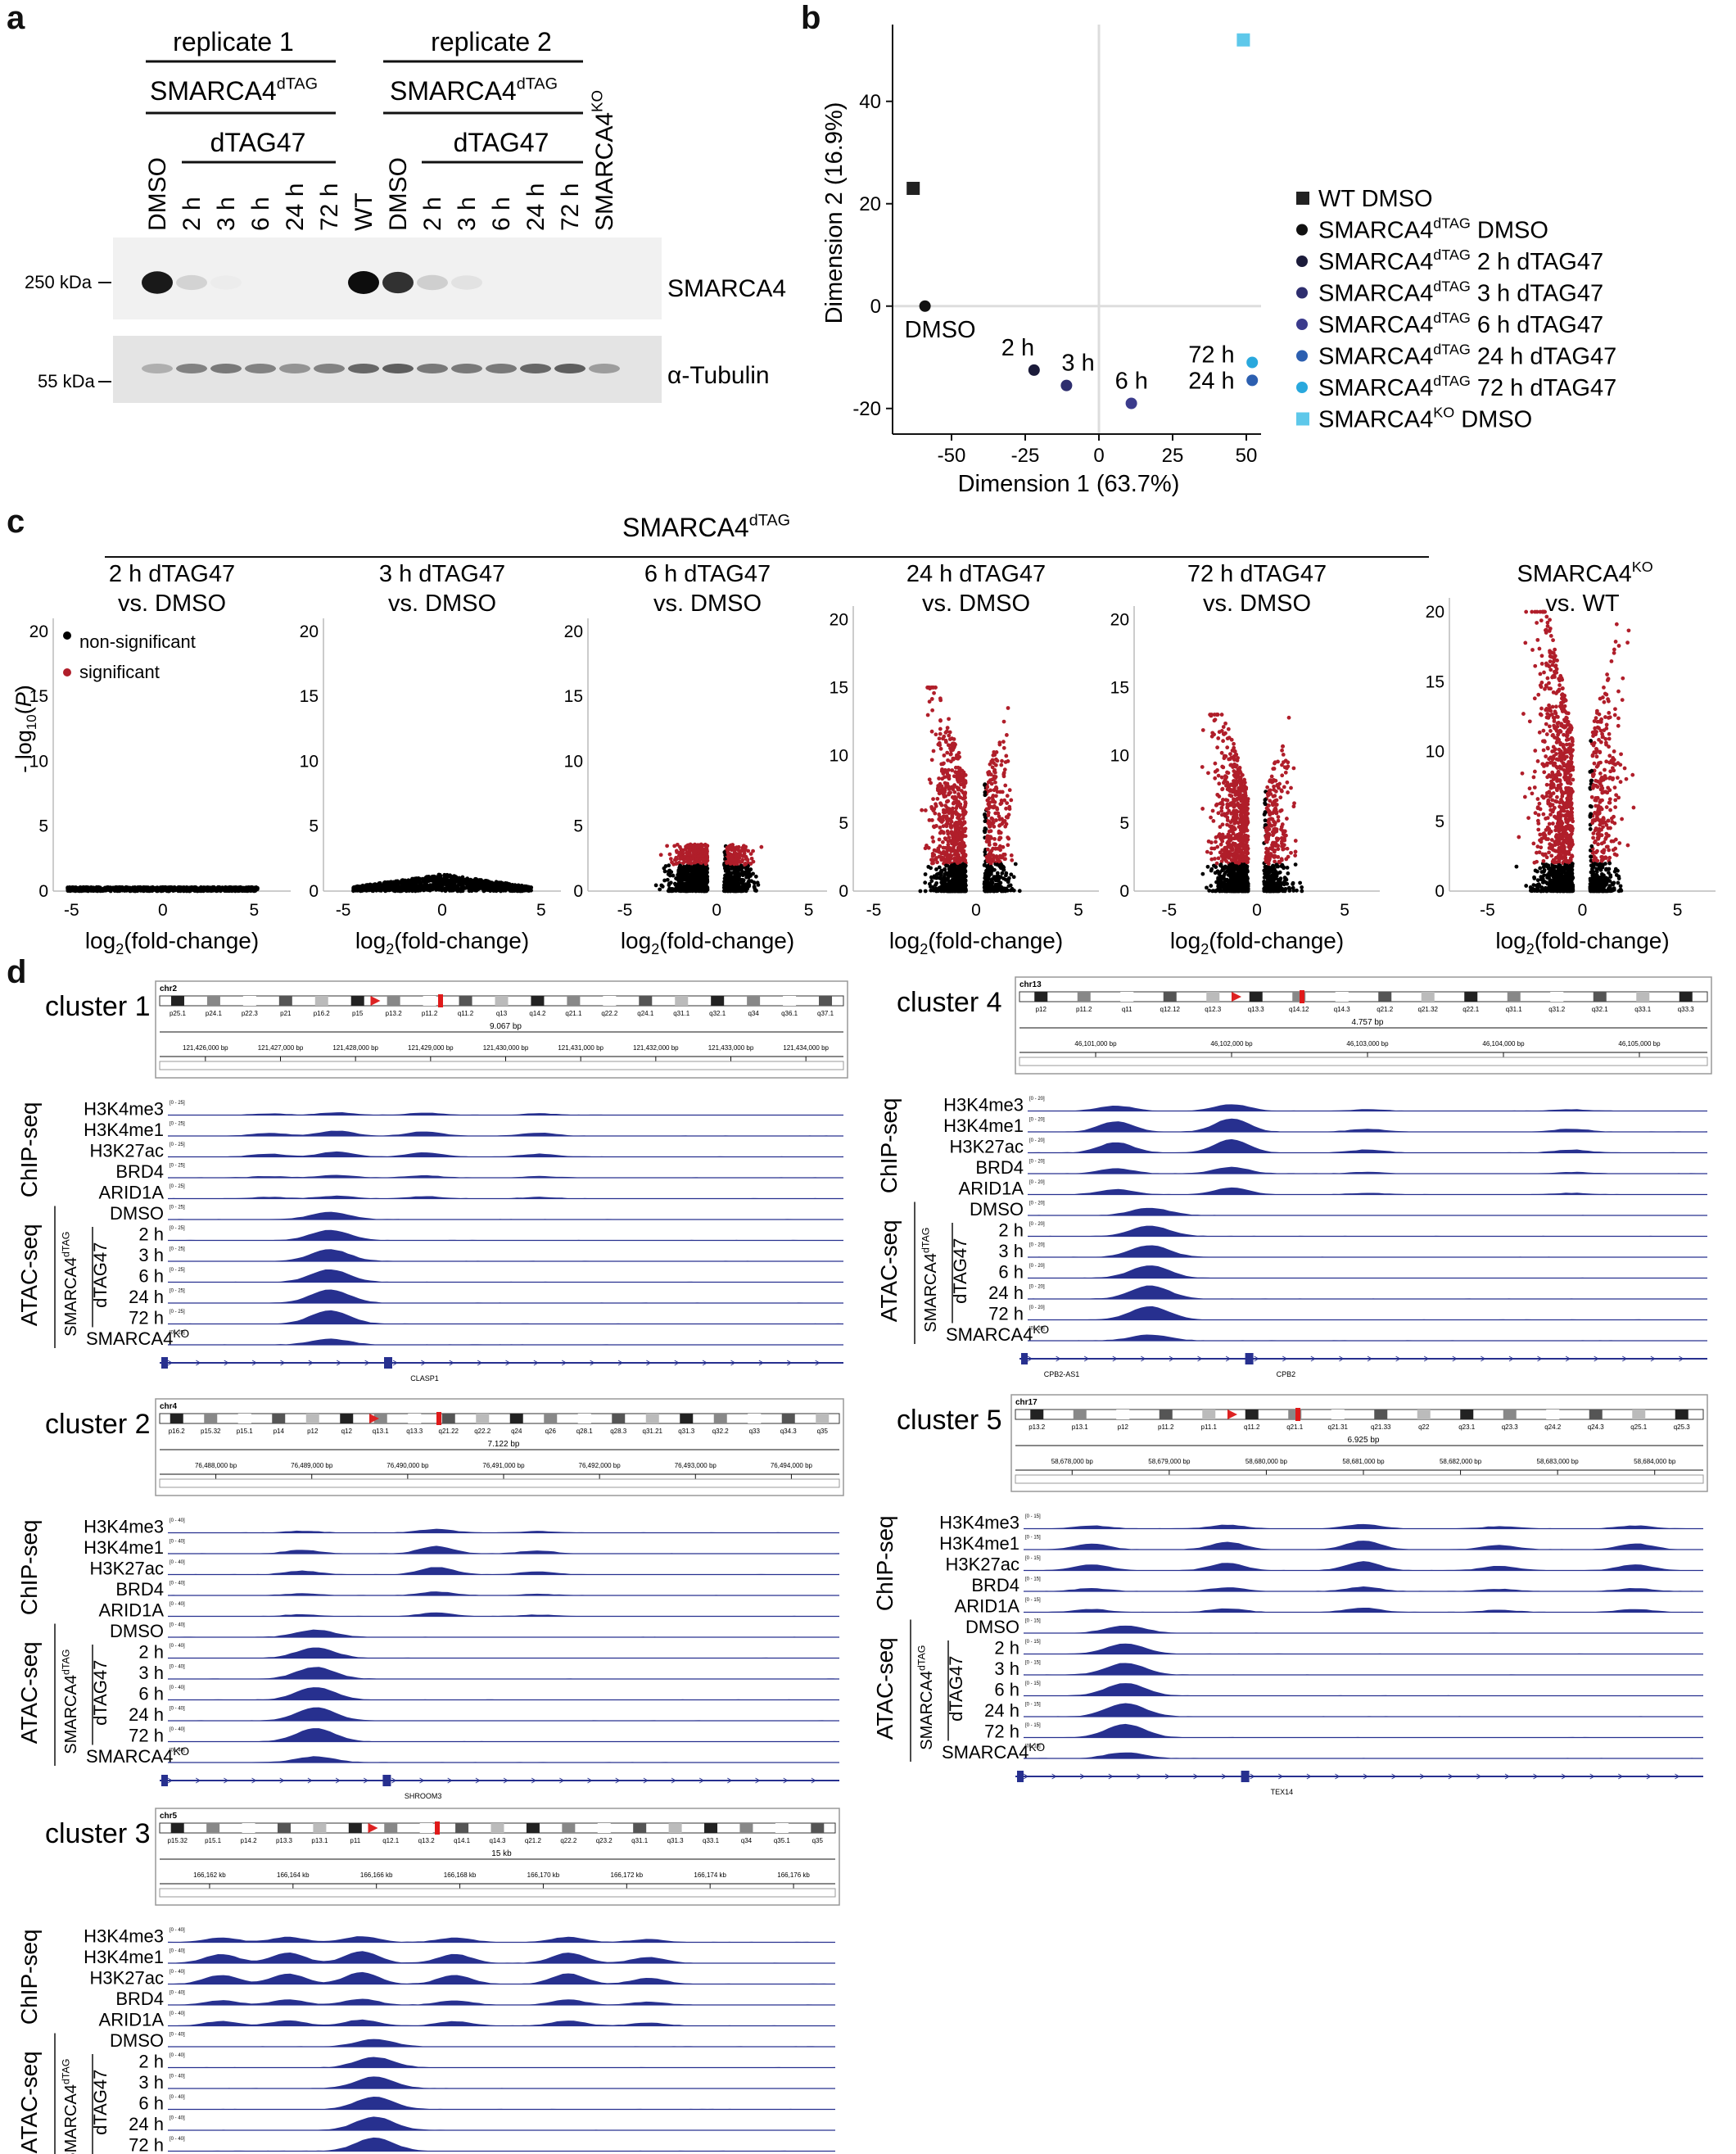 This screenshot has height=2154, width=1736. I want to click on volcano-y-tick: 10, so click(1119, 755).